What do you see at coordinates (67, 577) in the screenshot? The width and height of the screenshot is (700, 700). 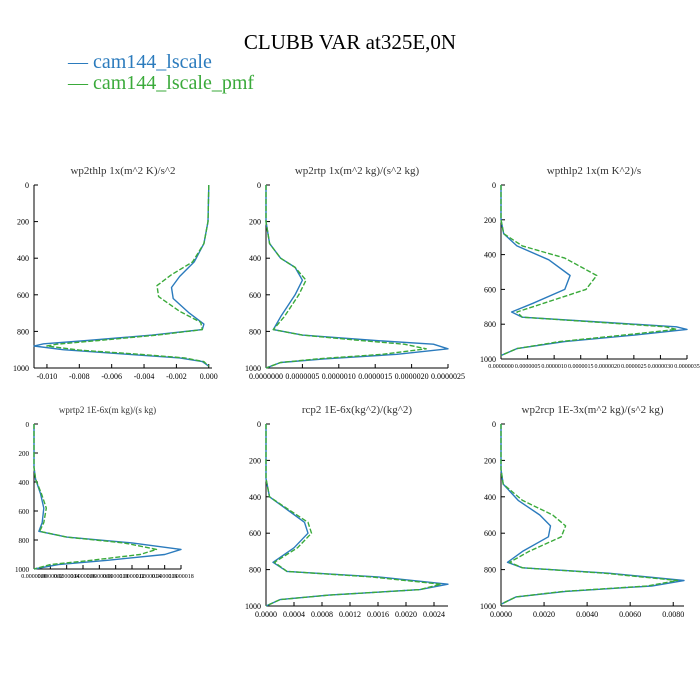 I see `x-tick-label: 0.0000004` at bounding box center [67, 577].